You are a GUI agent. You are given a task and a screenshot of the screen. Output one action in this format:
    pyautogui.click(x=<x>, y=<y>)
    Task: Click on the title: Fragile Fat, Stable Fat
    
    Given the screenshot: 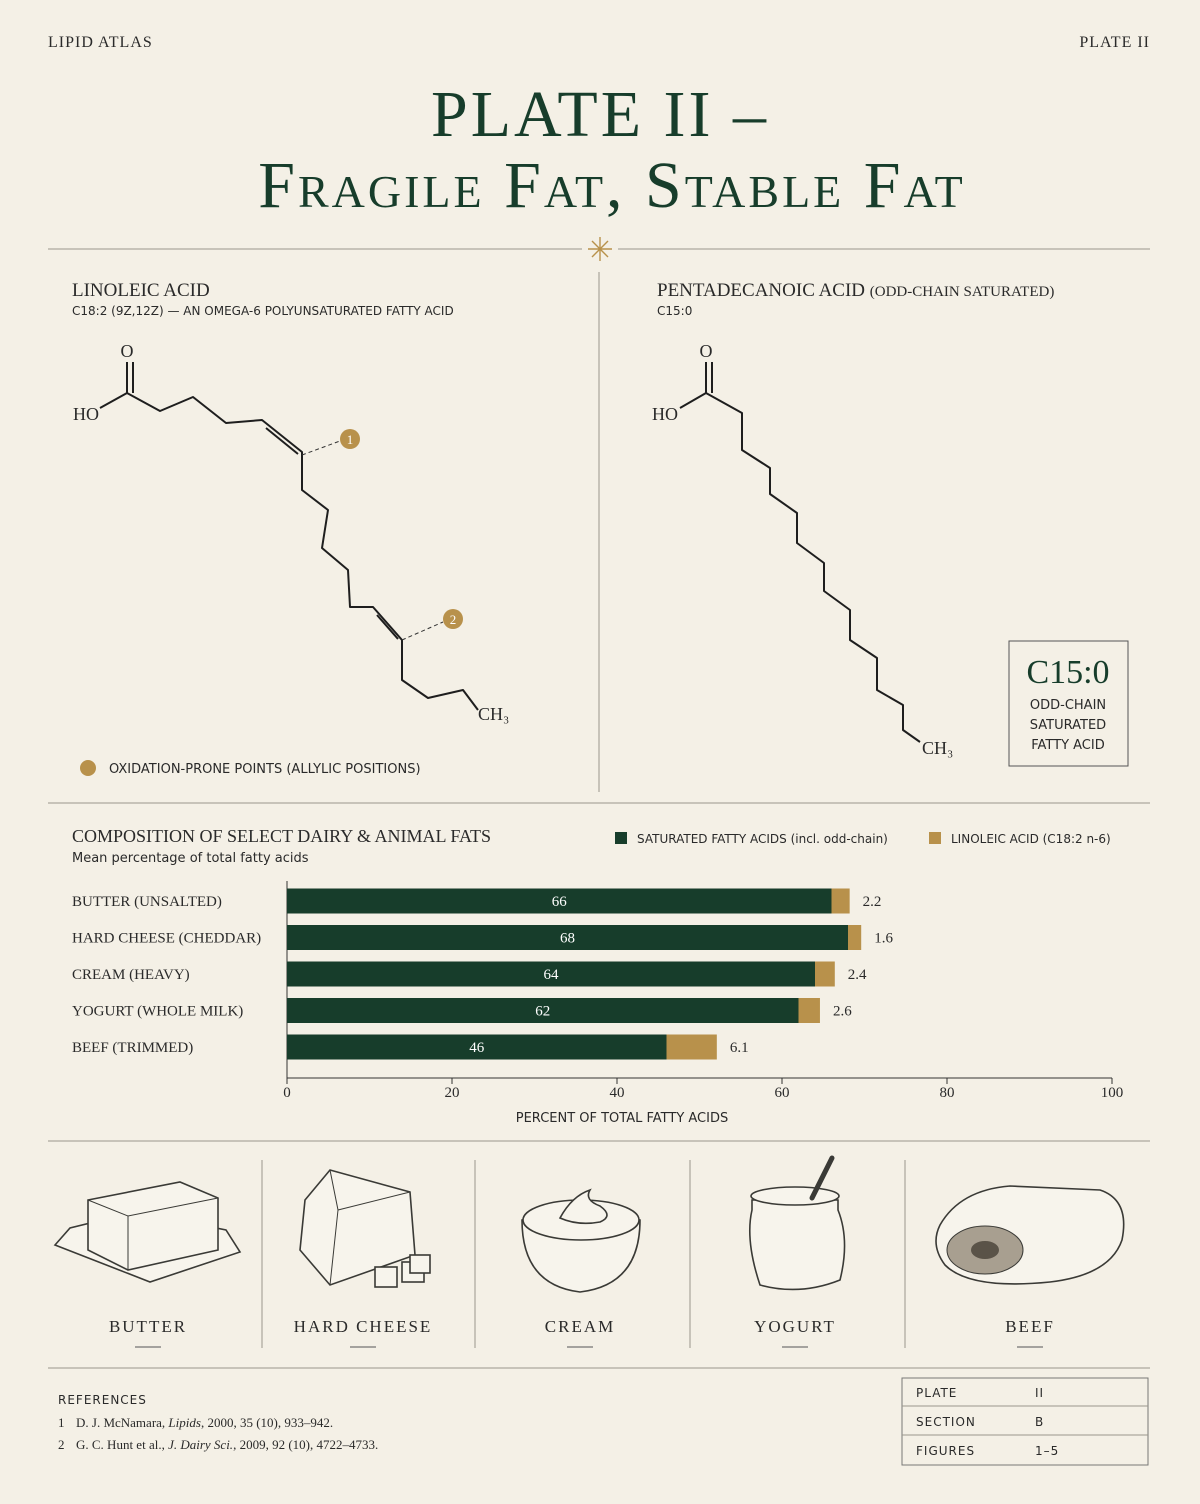 What is the action you would take?
    pyautogui.click(x=611, y=185)
    